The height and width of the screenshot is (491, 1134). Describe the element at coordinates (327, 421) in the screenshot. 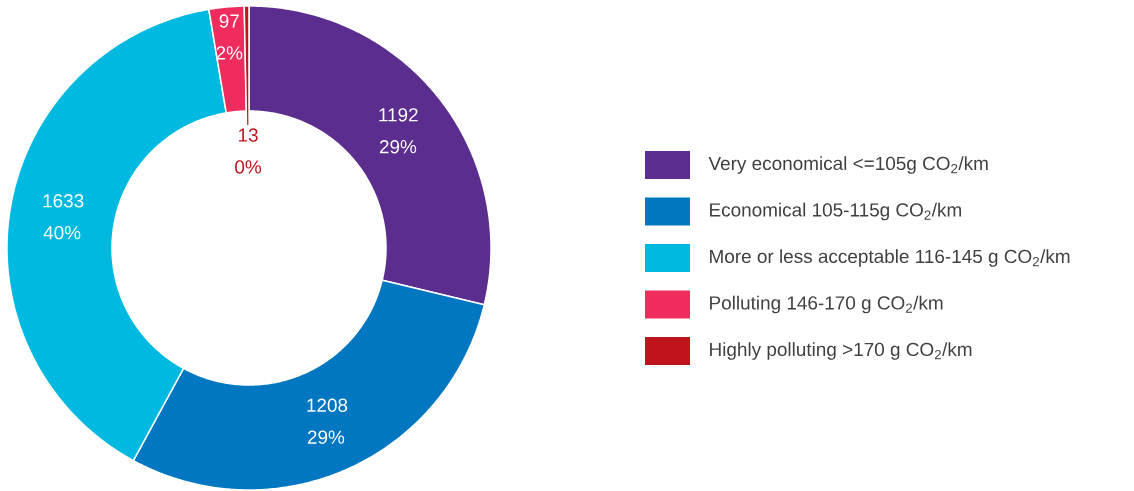

I see `data-label: 1208 29%` at that location.